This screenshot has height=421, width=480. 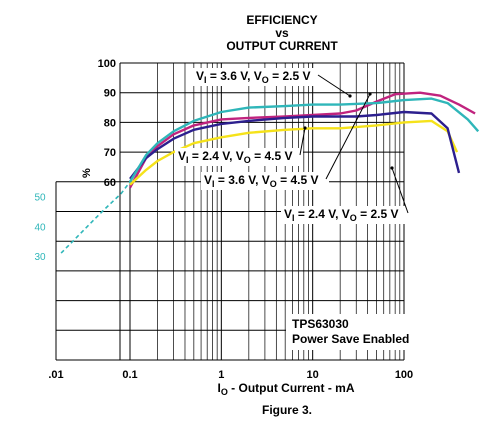 I want to click on annotation-box: TPS63030 Power Save Enabled, so click(x=349, y=332).